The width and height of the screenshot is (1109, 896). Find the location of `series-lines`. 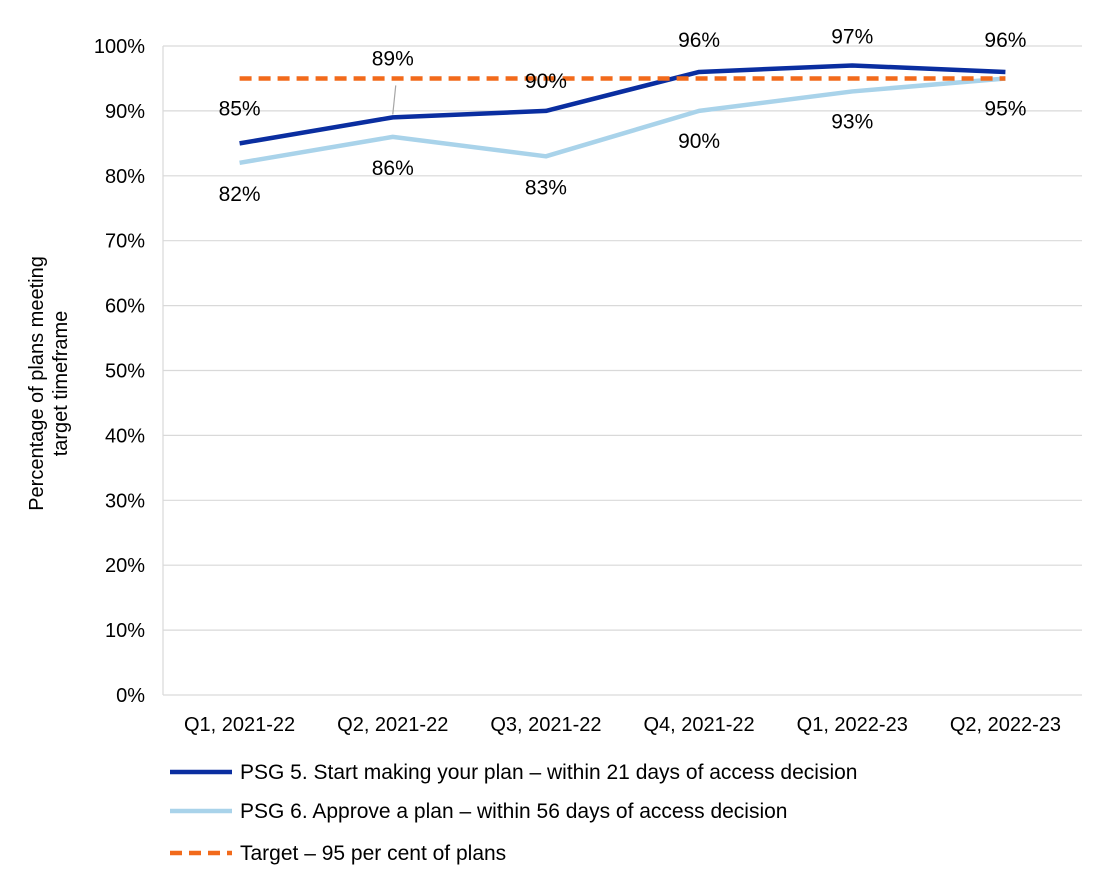

series-lines is located at coordinates (622, 114).